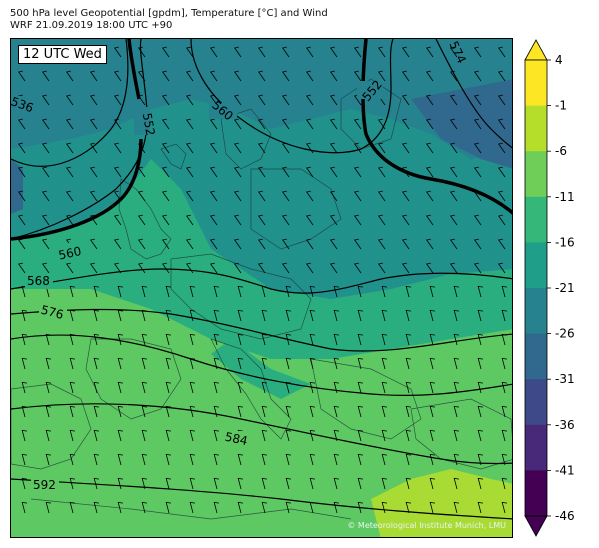  Describe the element at coordinates (561, 288) in the screenshot. I see `colorbar-ticks: 4 -1 -6 -11 -16 -21 -26 -31 -36 -41 -46` at that location.